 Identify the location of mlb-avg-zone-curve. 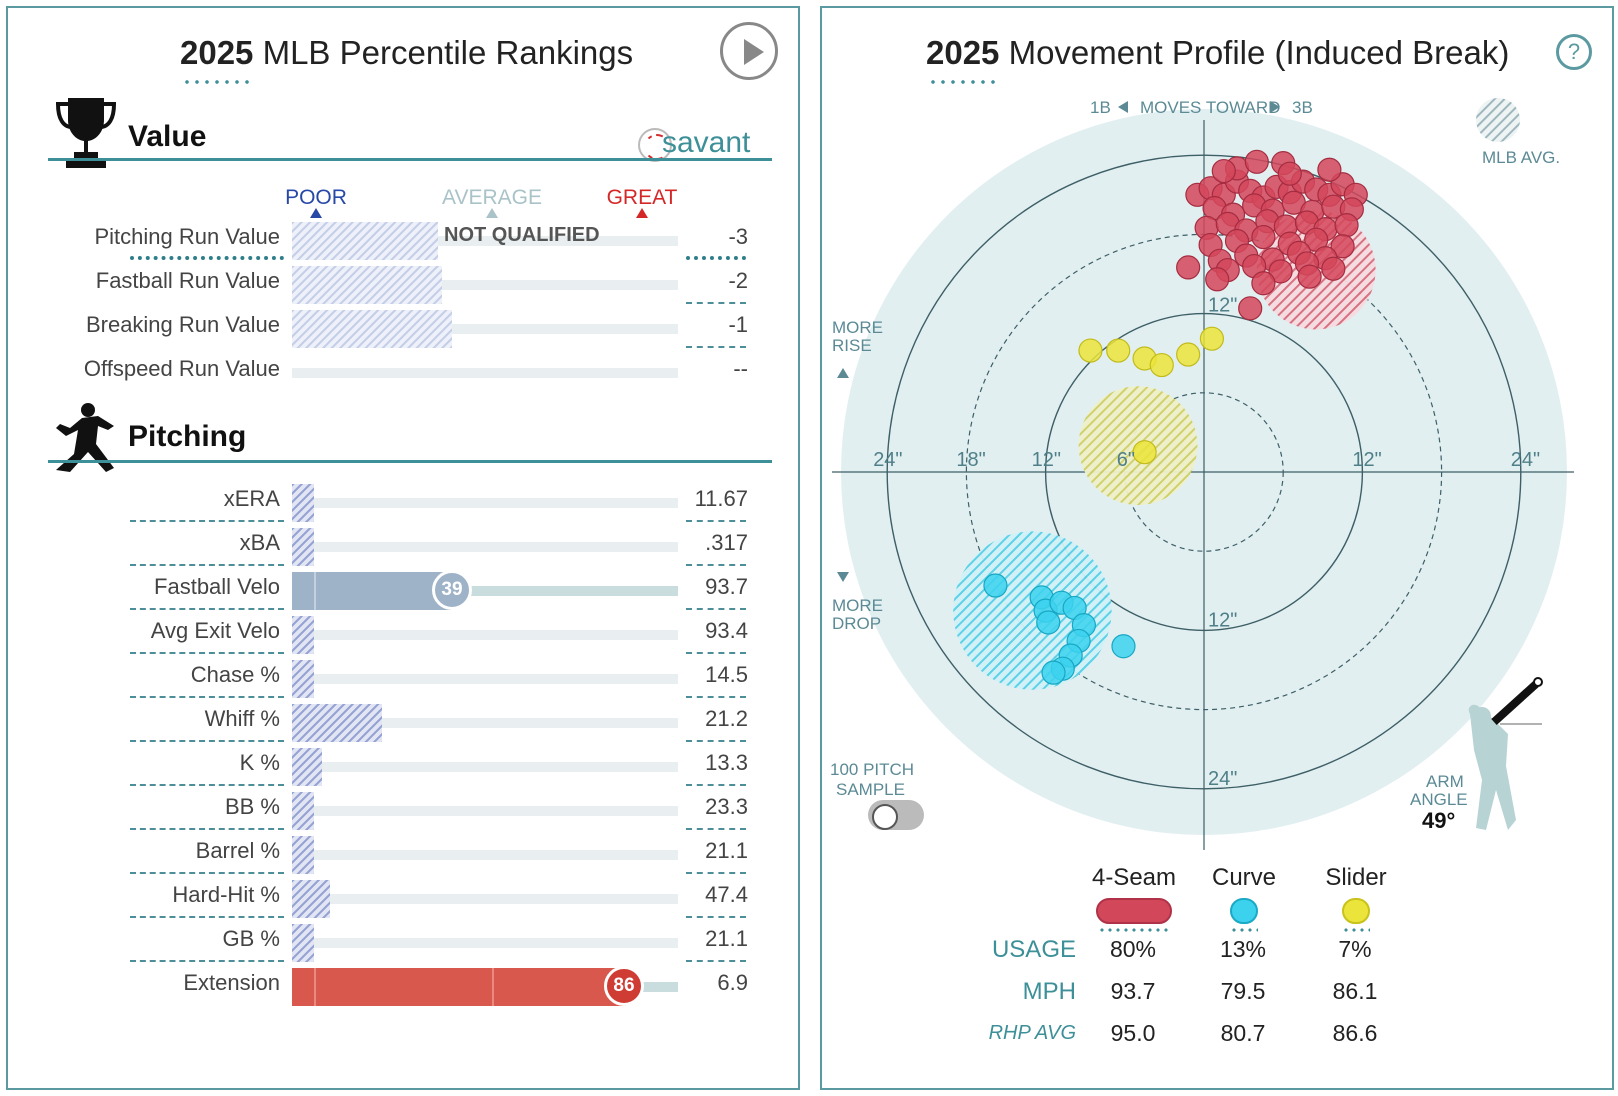
(1032, 610).